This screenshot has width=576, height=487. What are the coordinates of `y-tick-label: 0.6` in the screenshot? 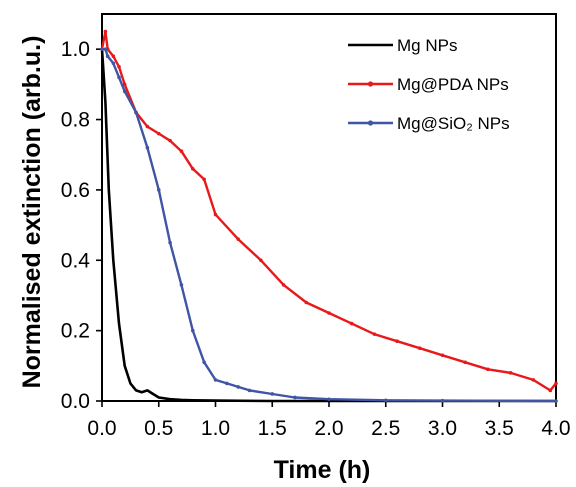 It's located at (75, 190).